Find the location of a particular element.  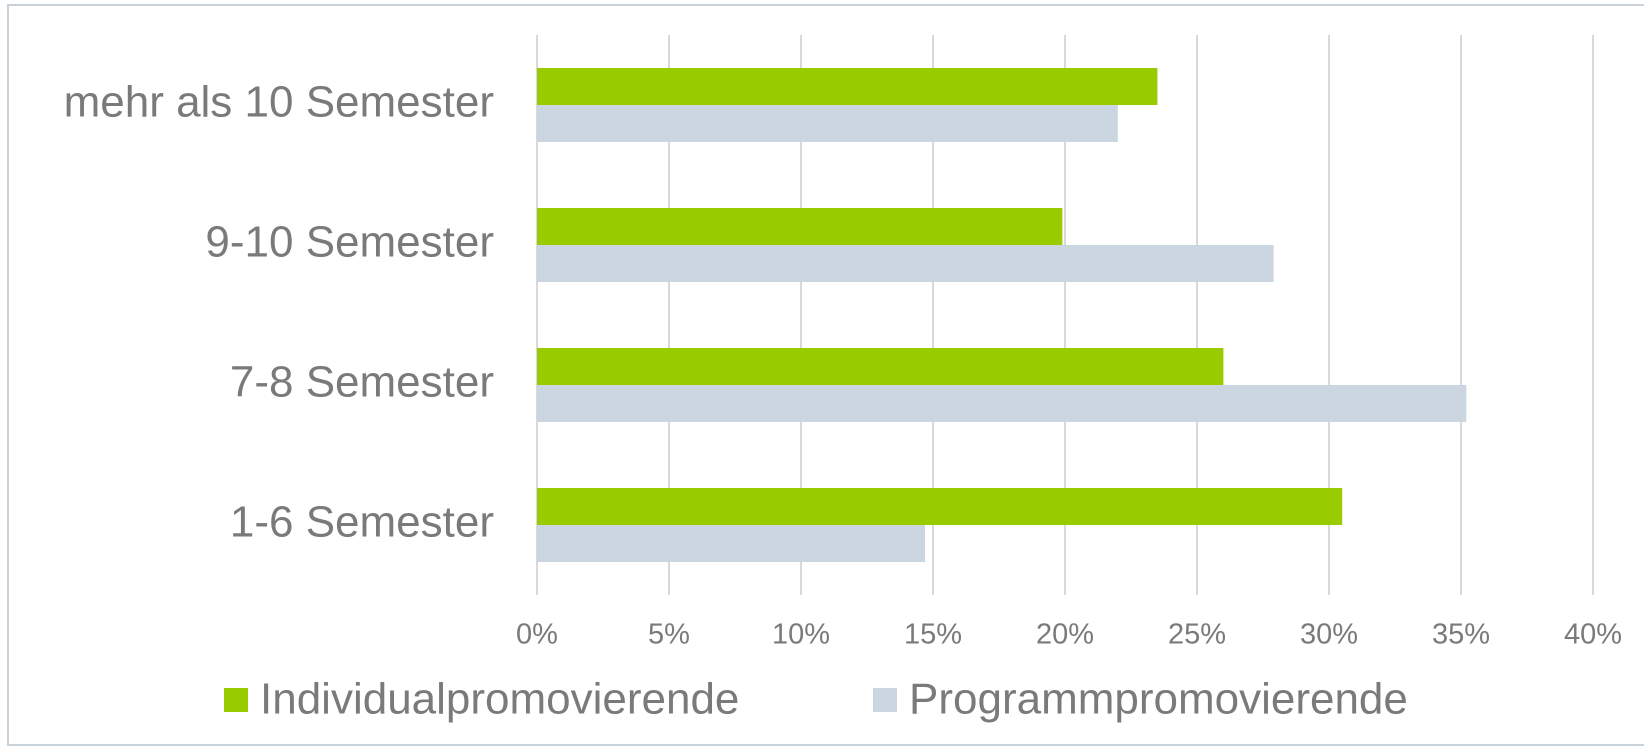

y-tick-label: 9-10 Semester is located at coordinates (349, 242).